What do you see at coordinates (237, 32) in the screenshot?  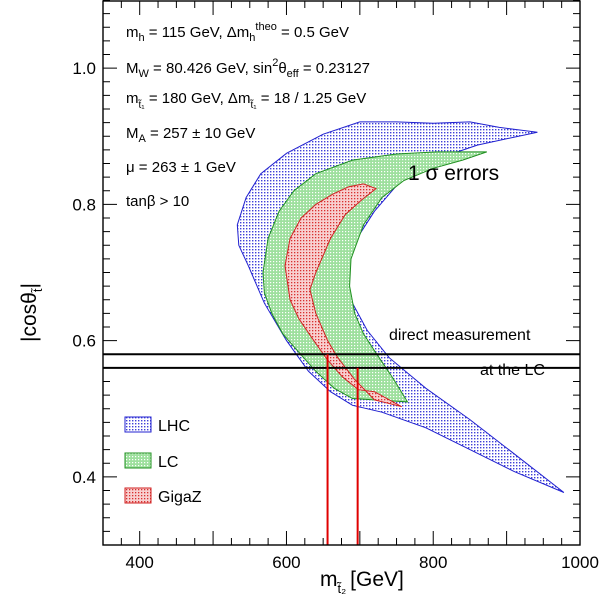 I see `annotation-mh: mh = 115 GeV, Δmhtheo = 0.5 GeV` at bounding box center [237, 32].